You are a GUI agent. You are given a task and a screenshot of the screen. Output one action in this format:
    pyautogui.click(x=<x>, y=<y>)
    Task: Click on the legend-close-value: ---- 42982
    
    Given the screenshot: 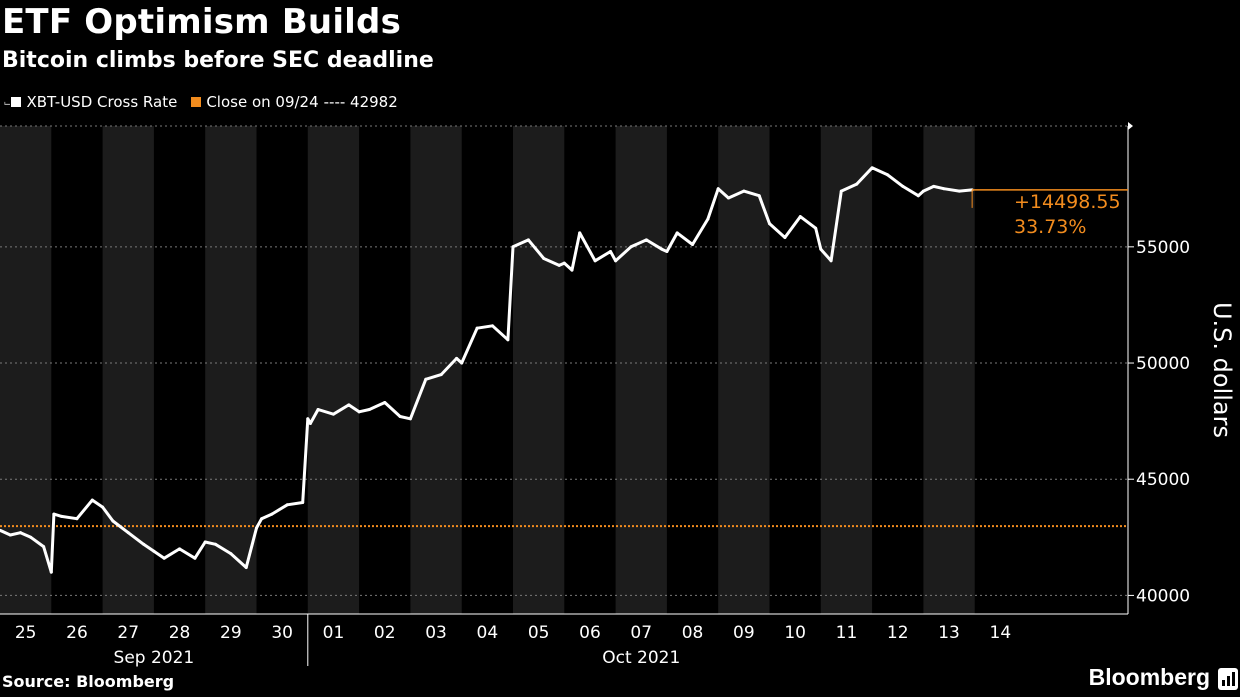 What is the action you would take?
    pyautogui.click(x=360, y=102)
    